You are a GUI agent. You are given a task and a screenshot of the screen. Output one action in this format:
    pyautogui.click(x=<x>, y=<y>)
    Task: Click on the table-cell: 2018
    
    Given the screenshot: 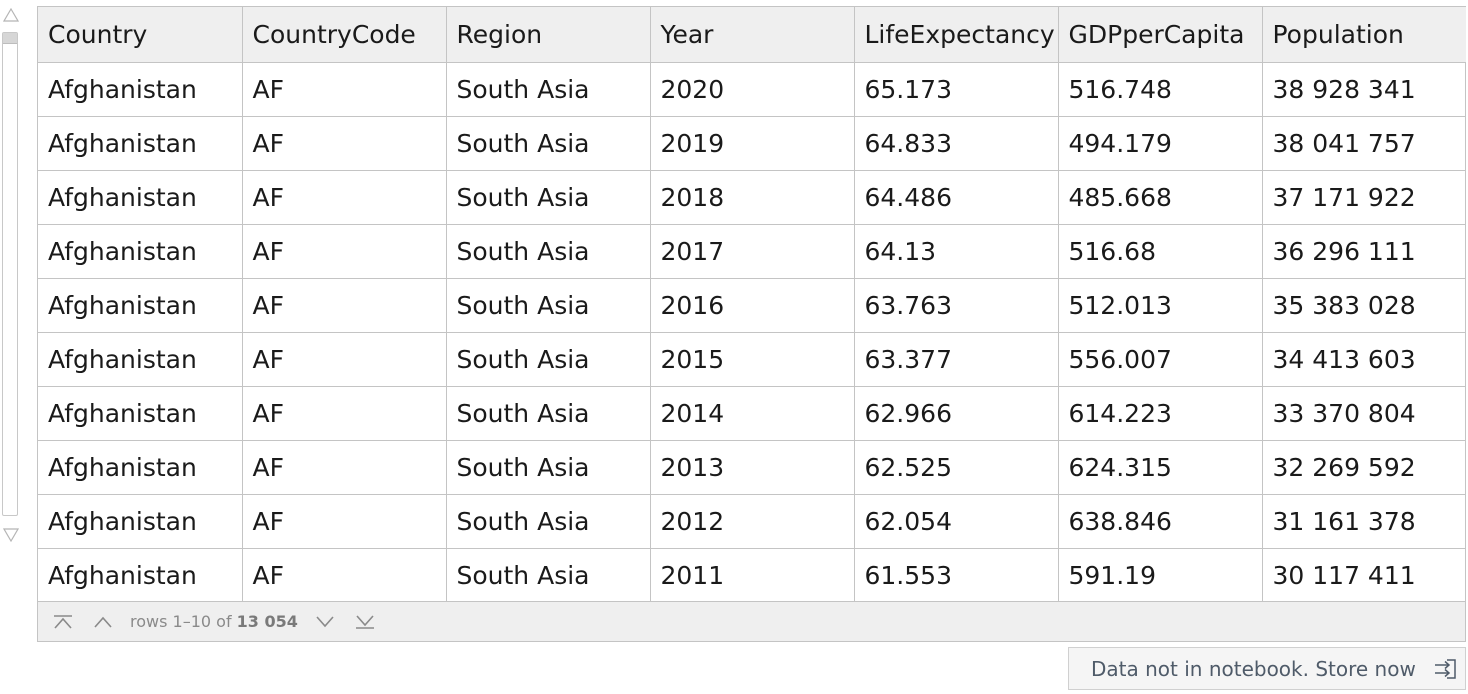 What is the action you would take?
    pyautogui.click(x=752, y=197)
    